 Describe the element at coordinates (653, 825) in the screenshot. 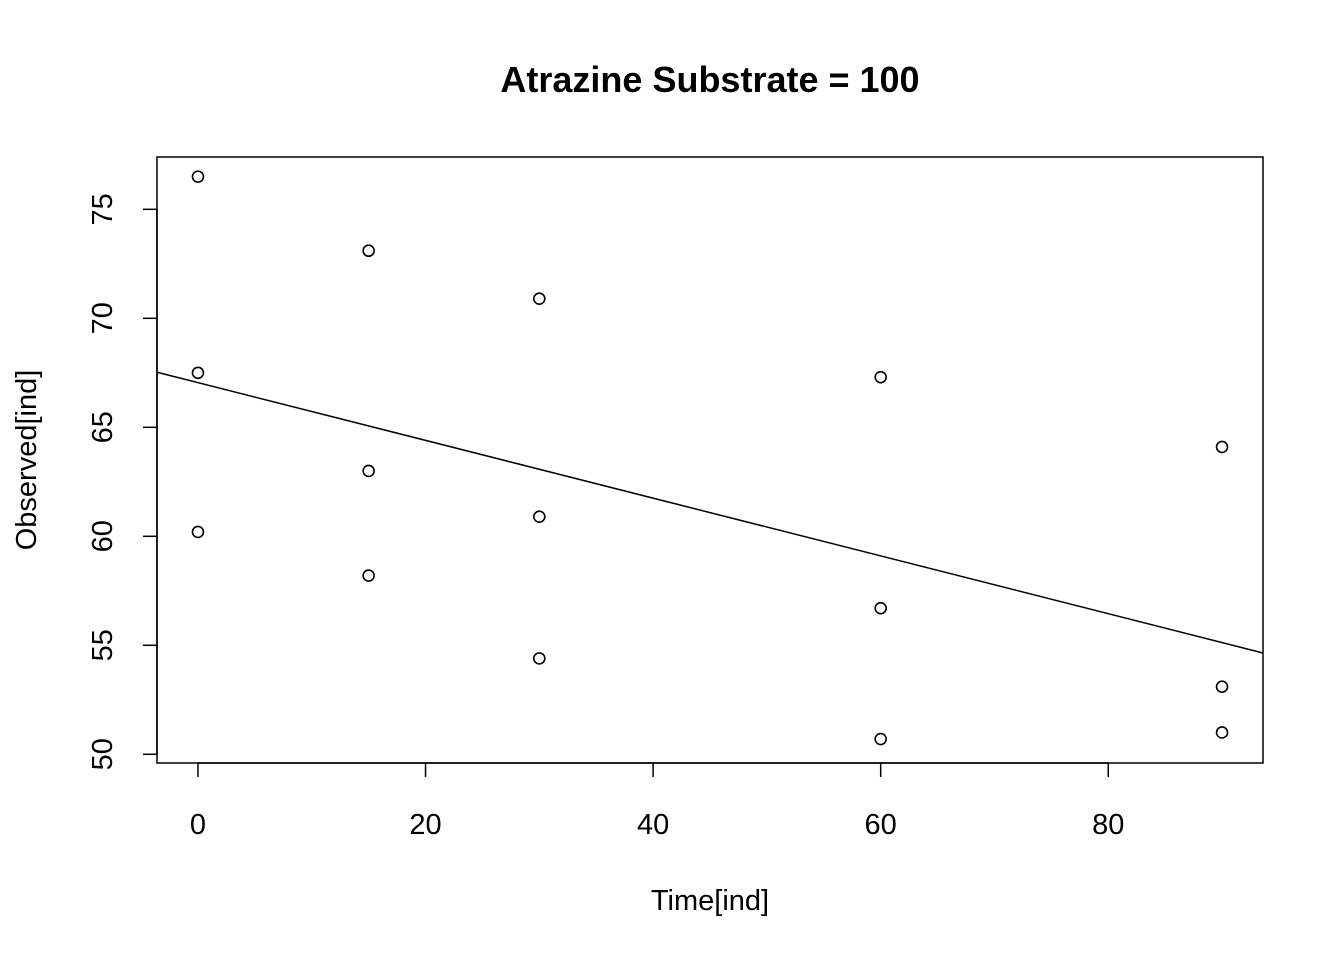

I see `x-tick-label: 40` at that location.